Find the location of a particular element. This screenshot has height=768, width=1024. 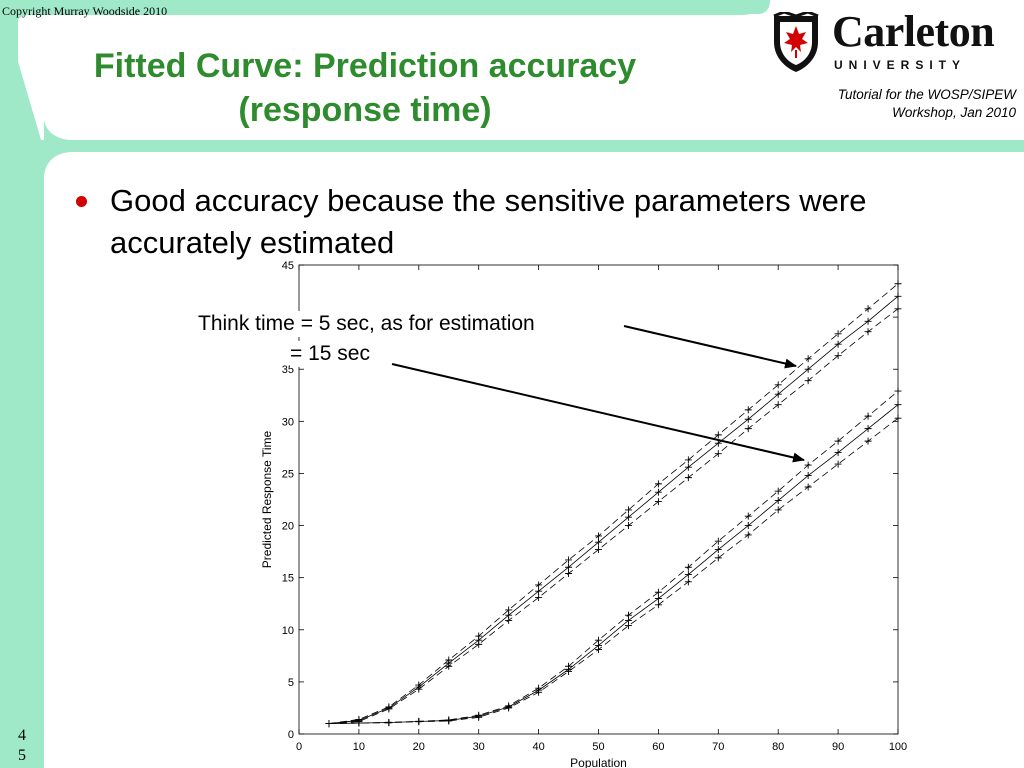

x-tick-label: 50 is located at coordinates (598, 747).